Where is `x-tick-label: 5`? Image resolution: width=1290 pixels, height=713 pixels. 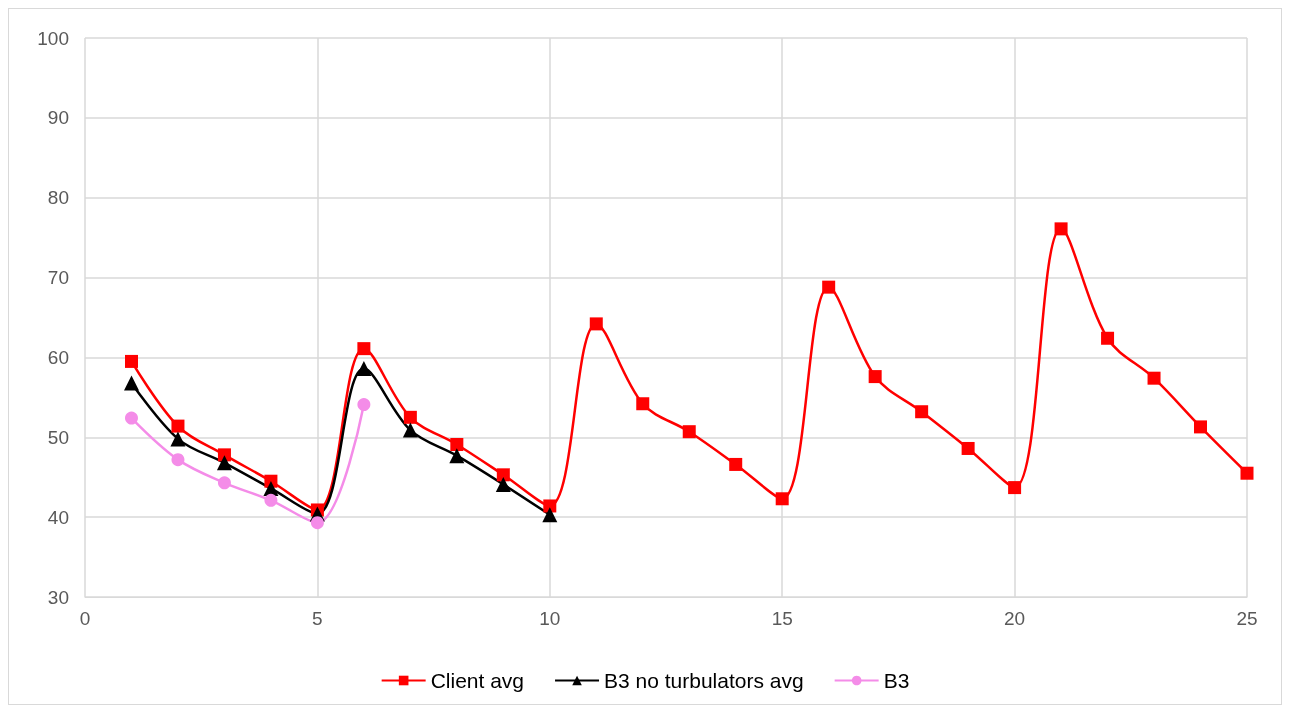
x-tick-label: 5 is located at coordinates (317, 618).